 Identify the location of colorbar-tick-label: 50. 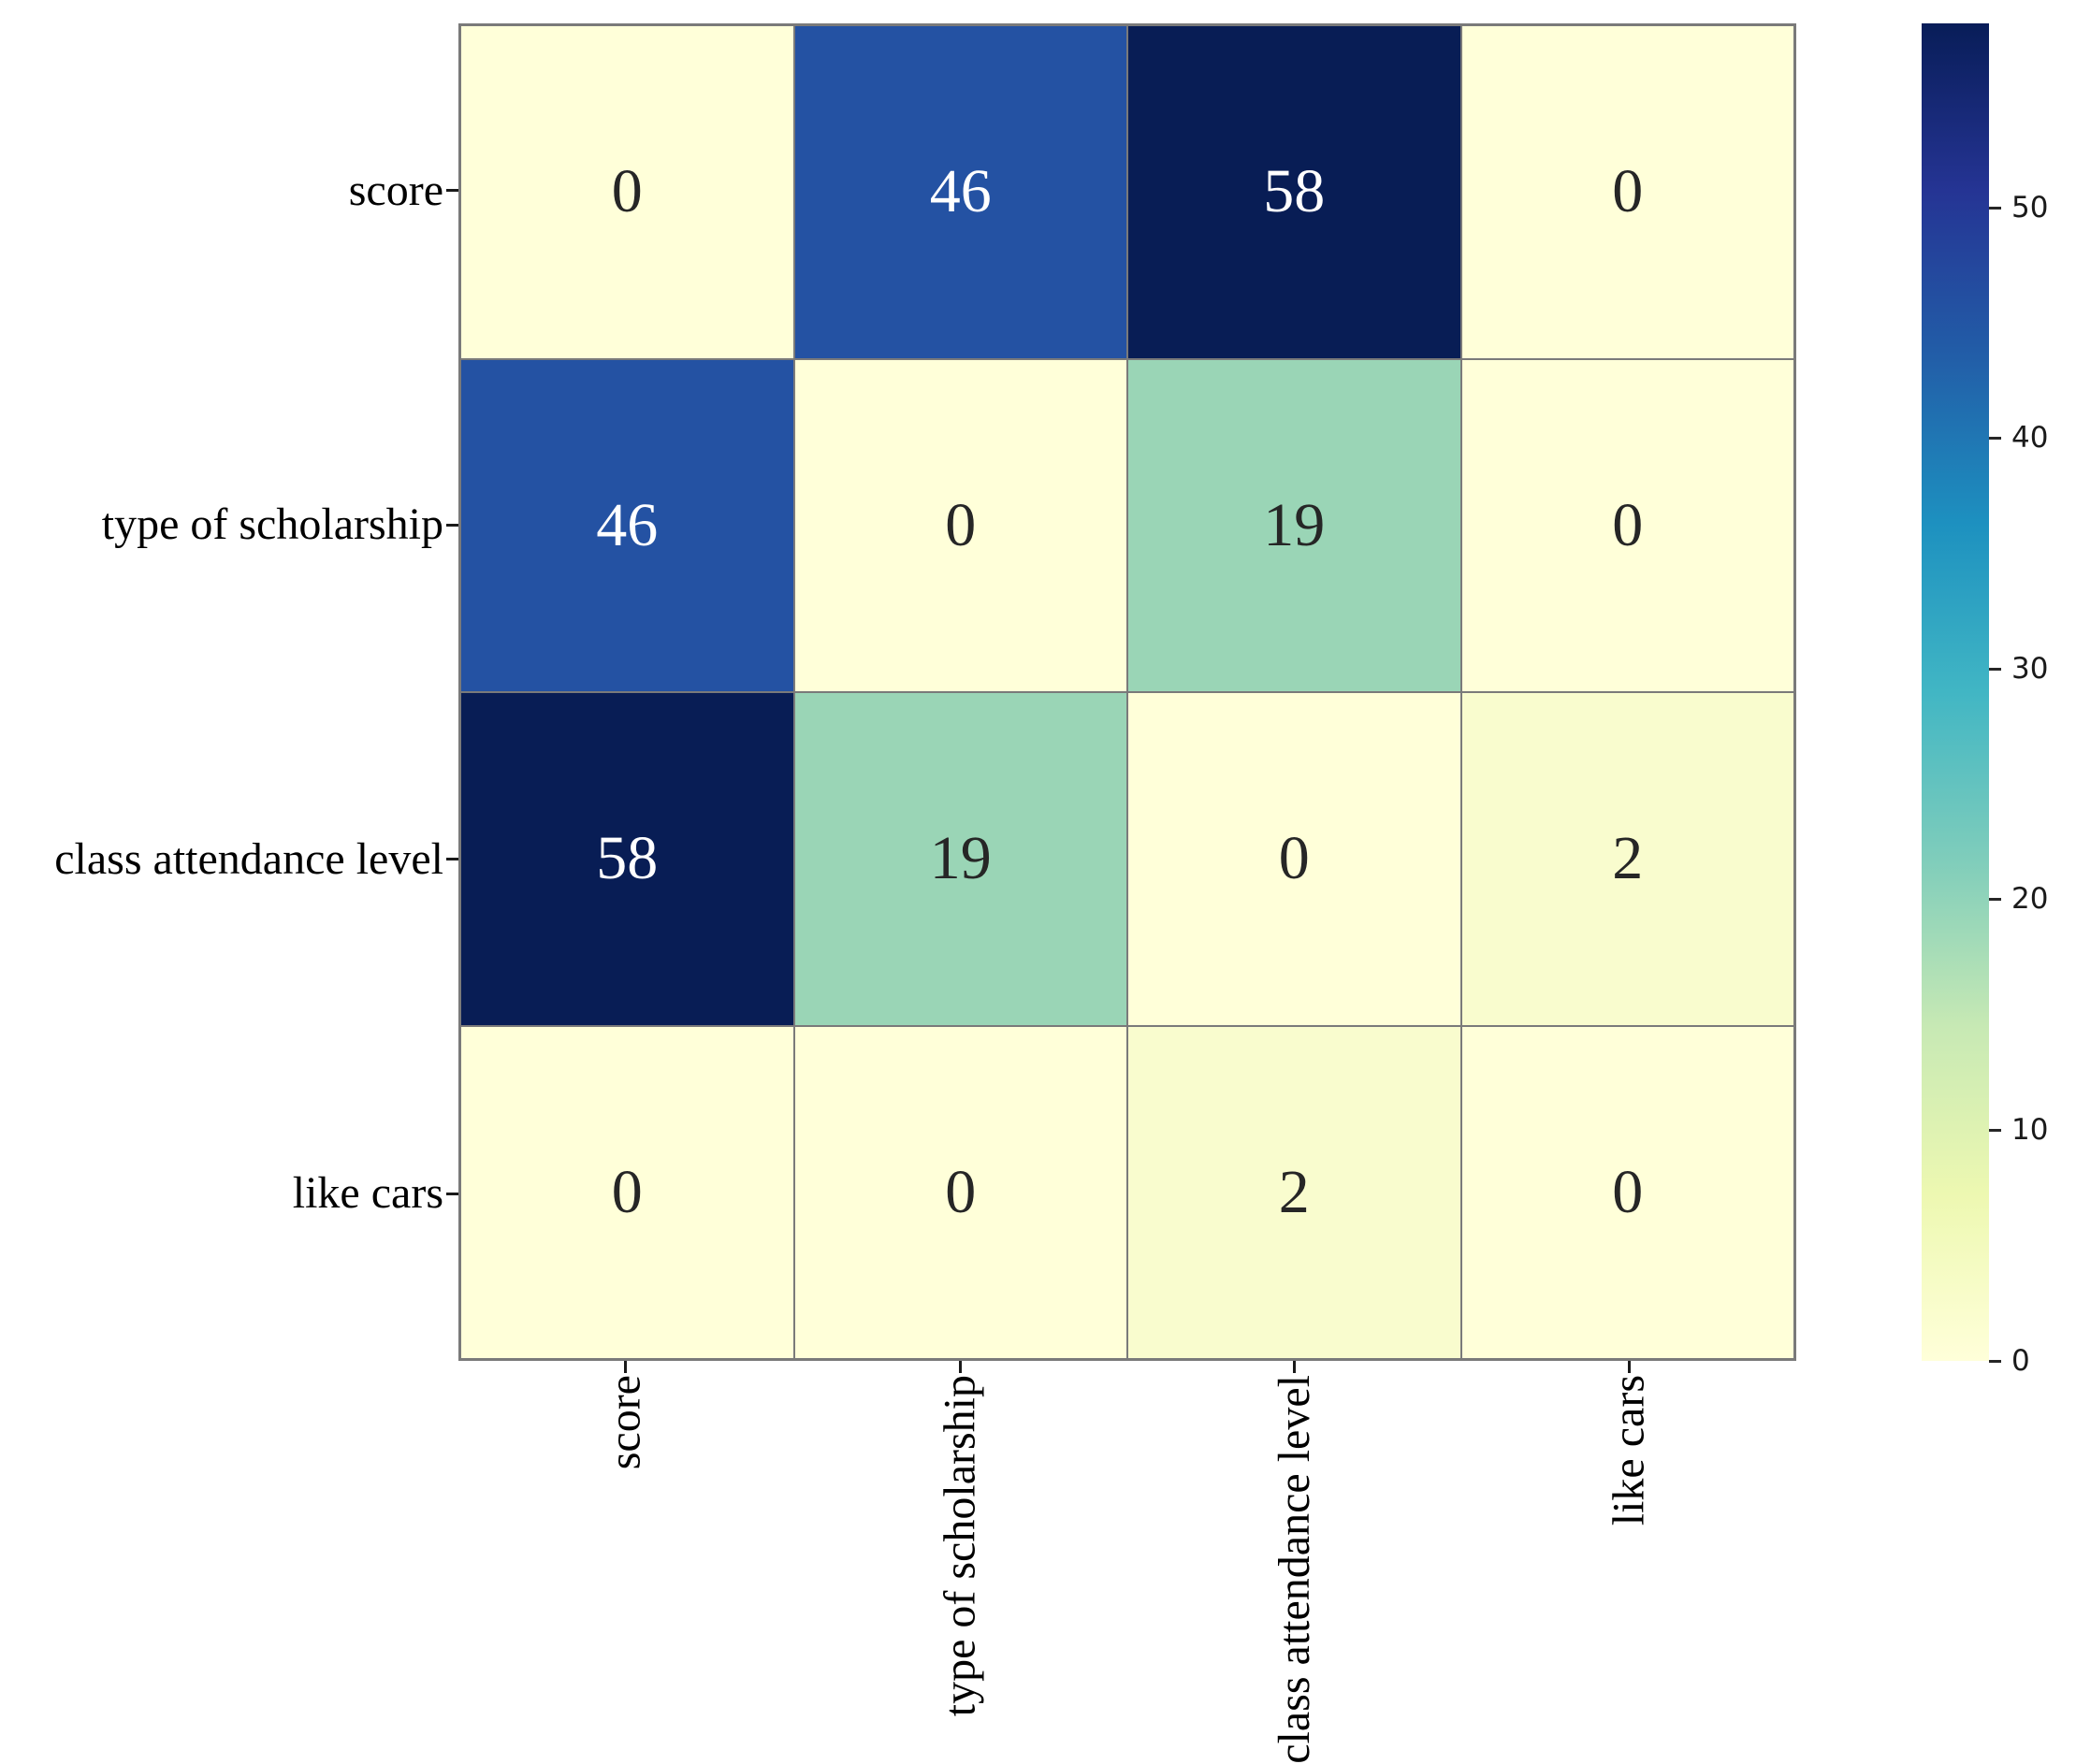
(2030, 207).